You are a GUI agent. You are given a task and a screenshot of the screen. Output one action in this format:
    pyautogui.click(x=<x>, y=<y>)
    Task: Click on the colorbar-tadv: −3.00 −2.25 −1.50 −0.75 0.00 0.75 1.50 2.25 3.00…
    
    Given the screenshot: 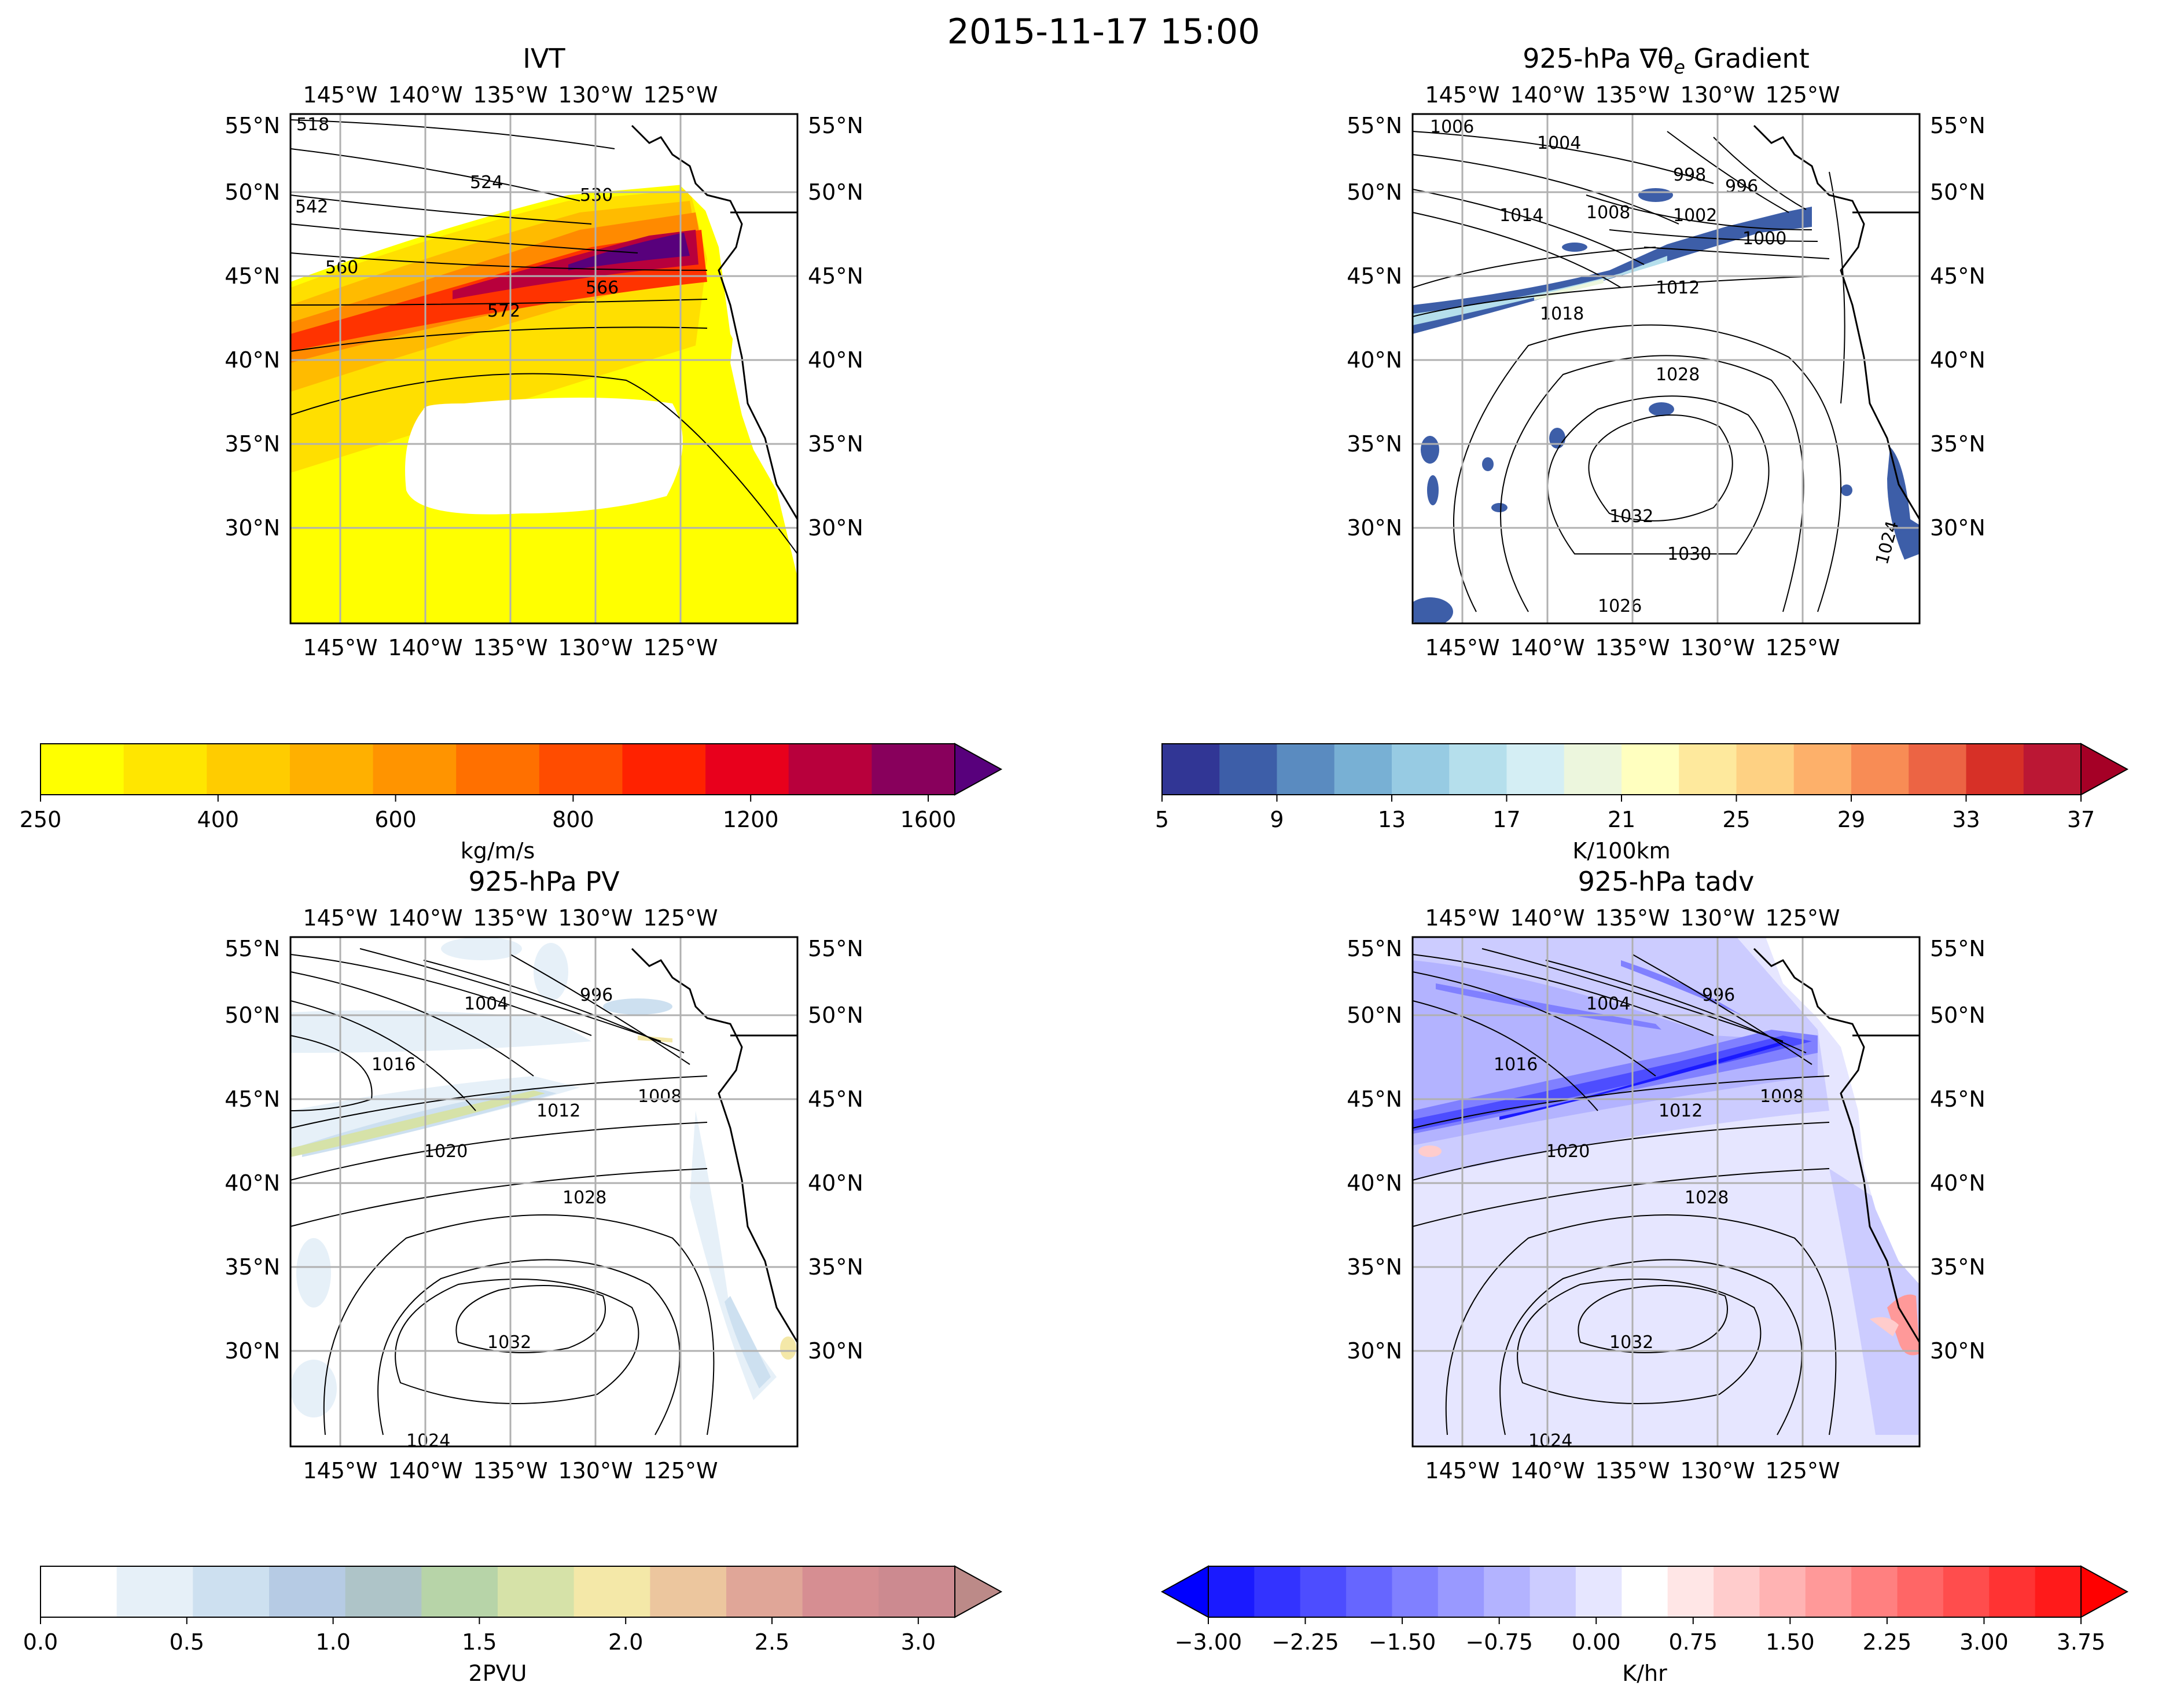 What is the action you would take?
    pyautogui.click(x=1645, y=1625)
    